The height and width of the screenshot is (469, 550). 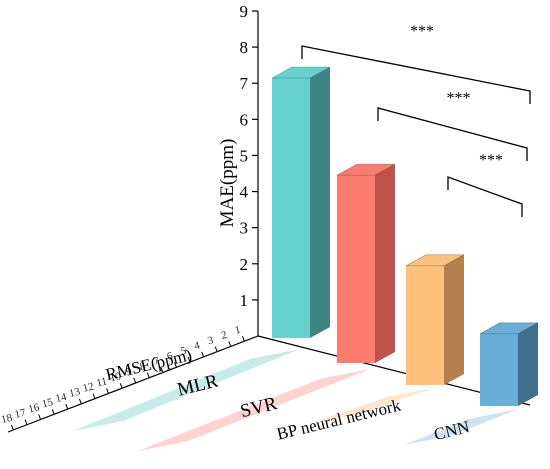 I want to click on depth-tick-label: 15, so click(x=48, y=403).